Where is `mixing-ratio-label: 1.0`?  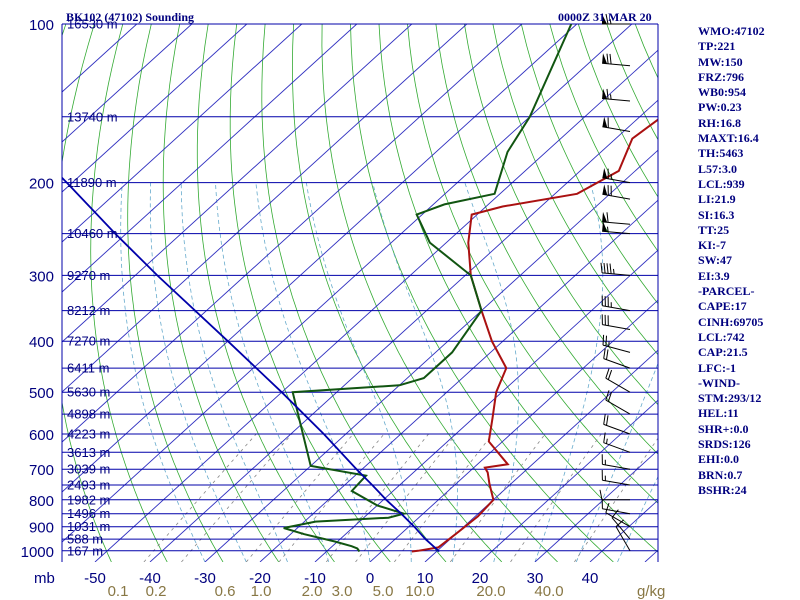
mixing-ratio-label: 1.0 is located at coordinates (261, 591).